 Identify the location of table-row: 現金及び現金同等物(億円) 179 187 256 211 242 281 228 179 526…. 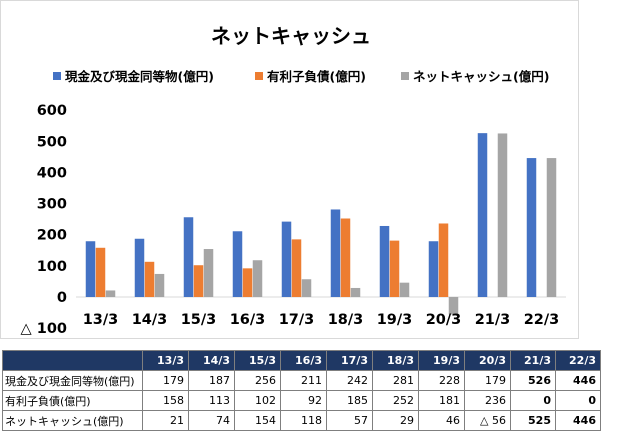
(301, 380).